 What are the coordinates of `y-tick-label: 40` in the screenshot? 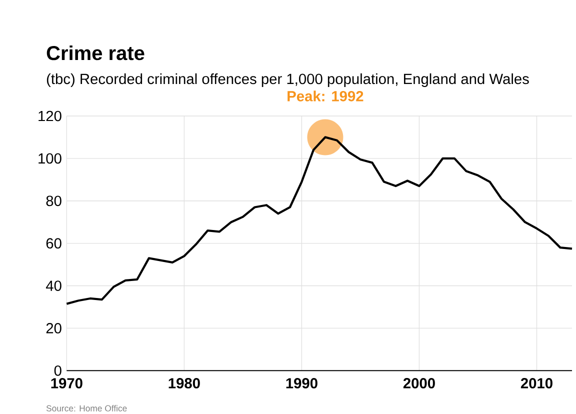 It's located at (54, 285).